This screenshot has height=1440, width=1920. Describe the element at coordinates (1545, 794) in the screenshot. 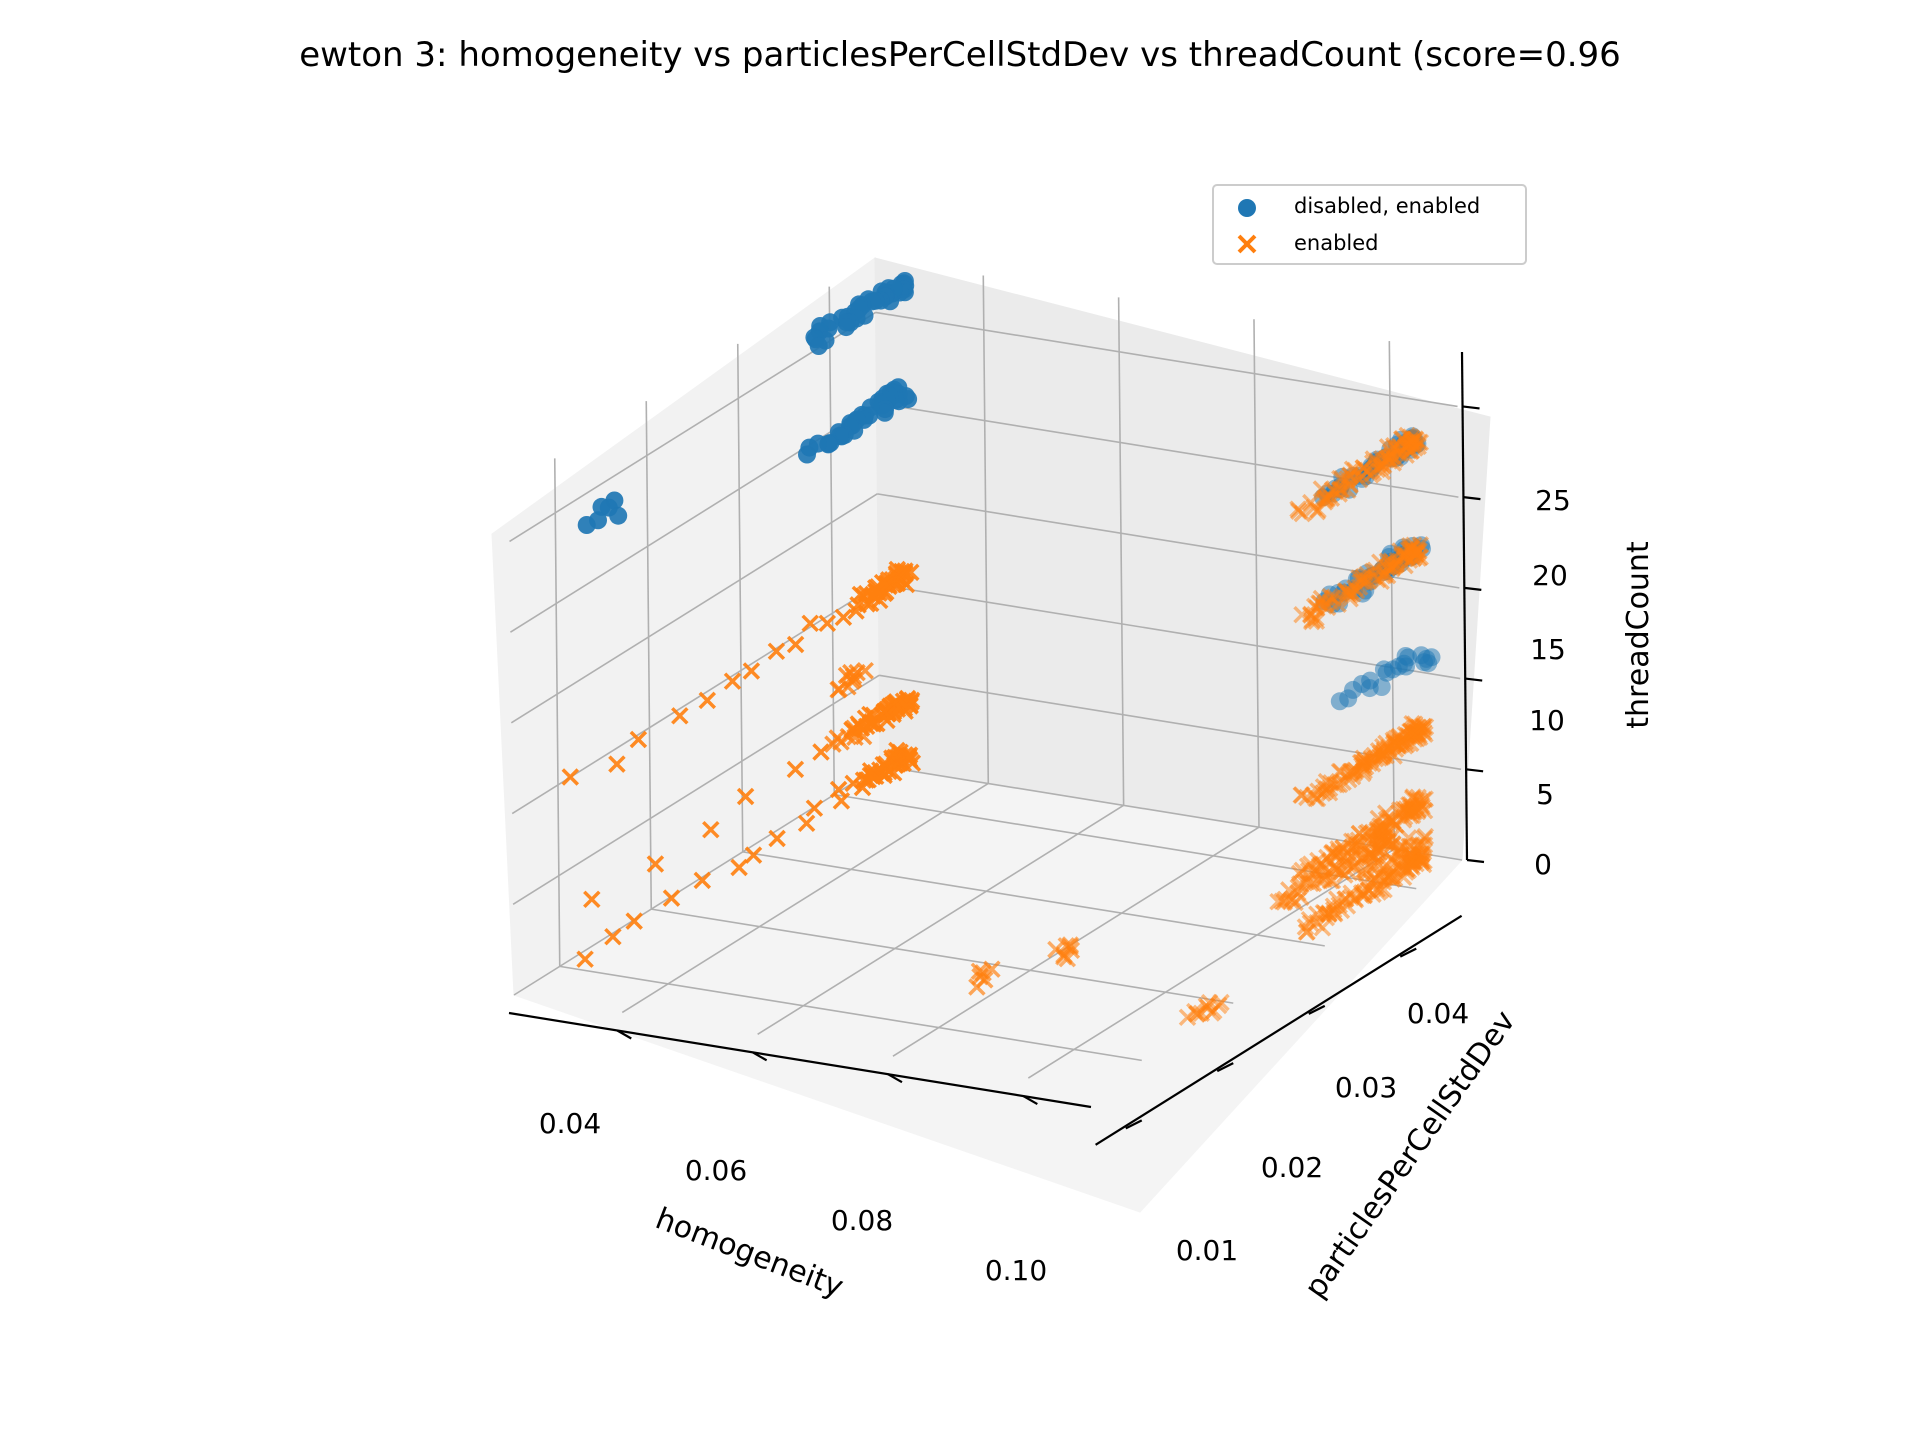

I see `z-tick-label: 5` at that location.